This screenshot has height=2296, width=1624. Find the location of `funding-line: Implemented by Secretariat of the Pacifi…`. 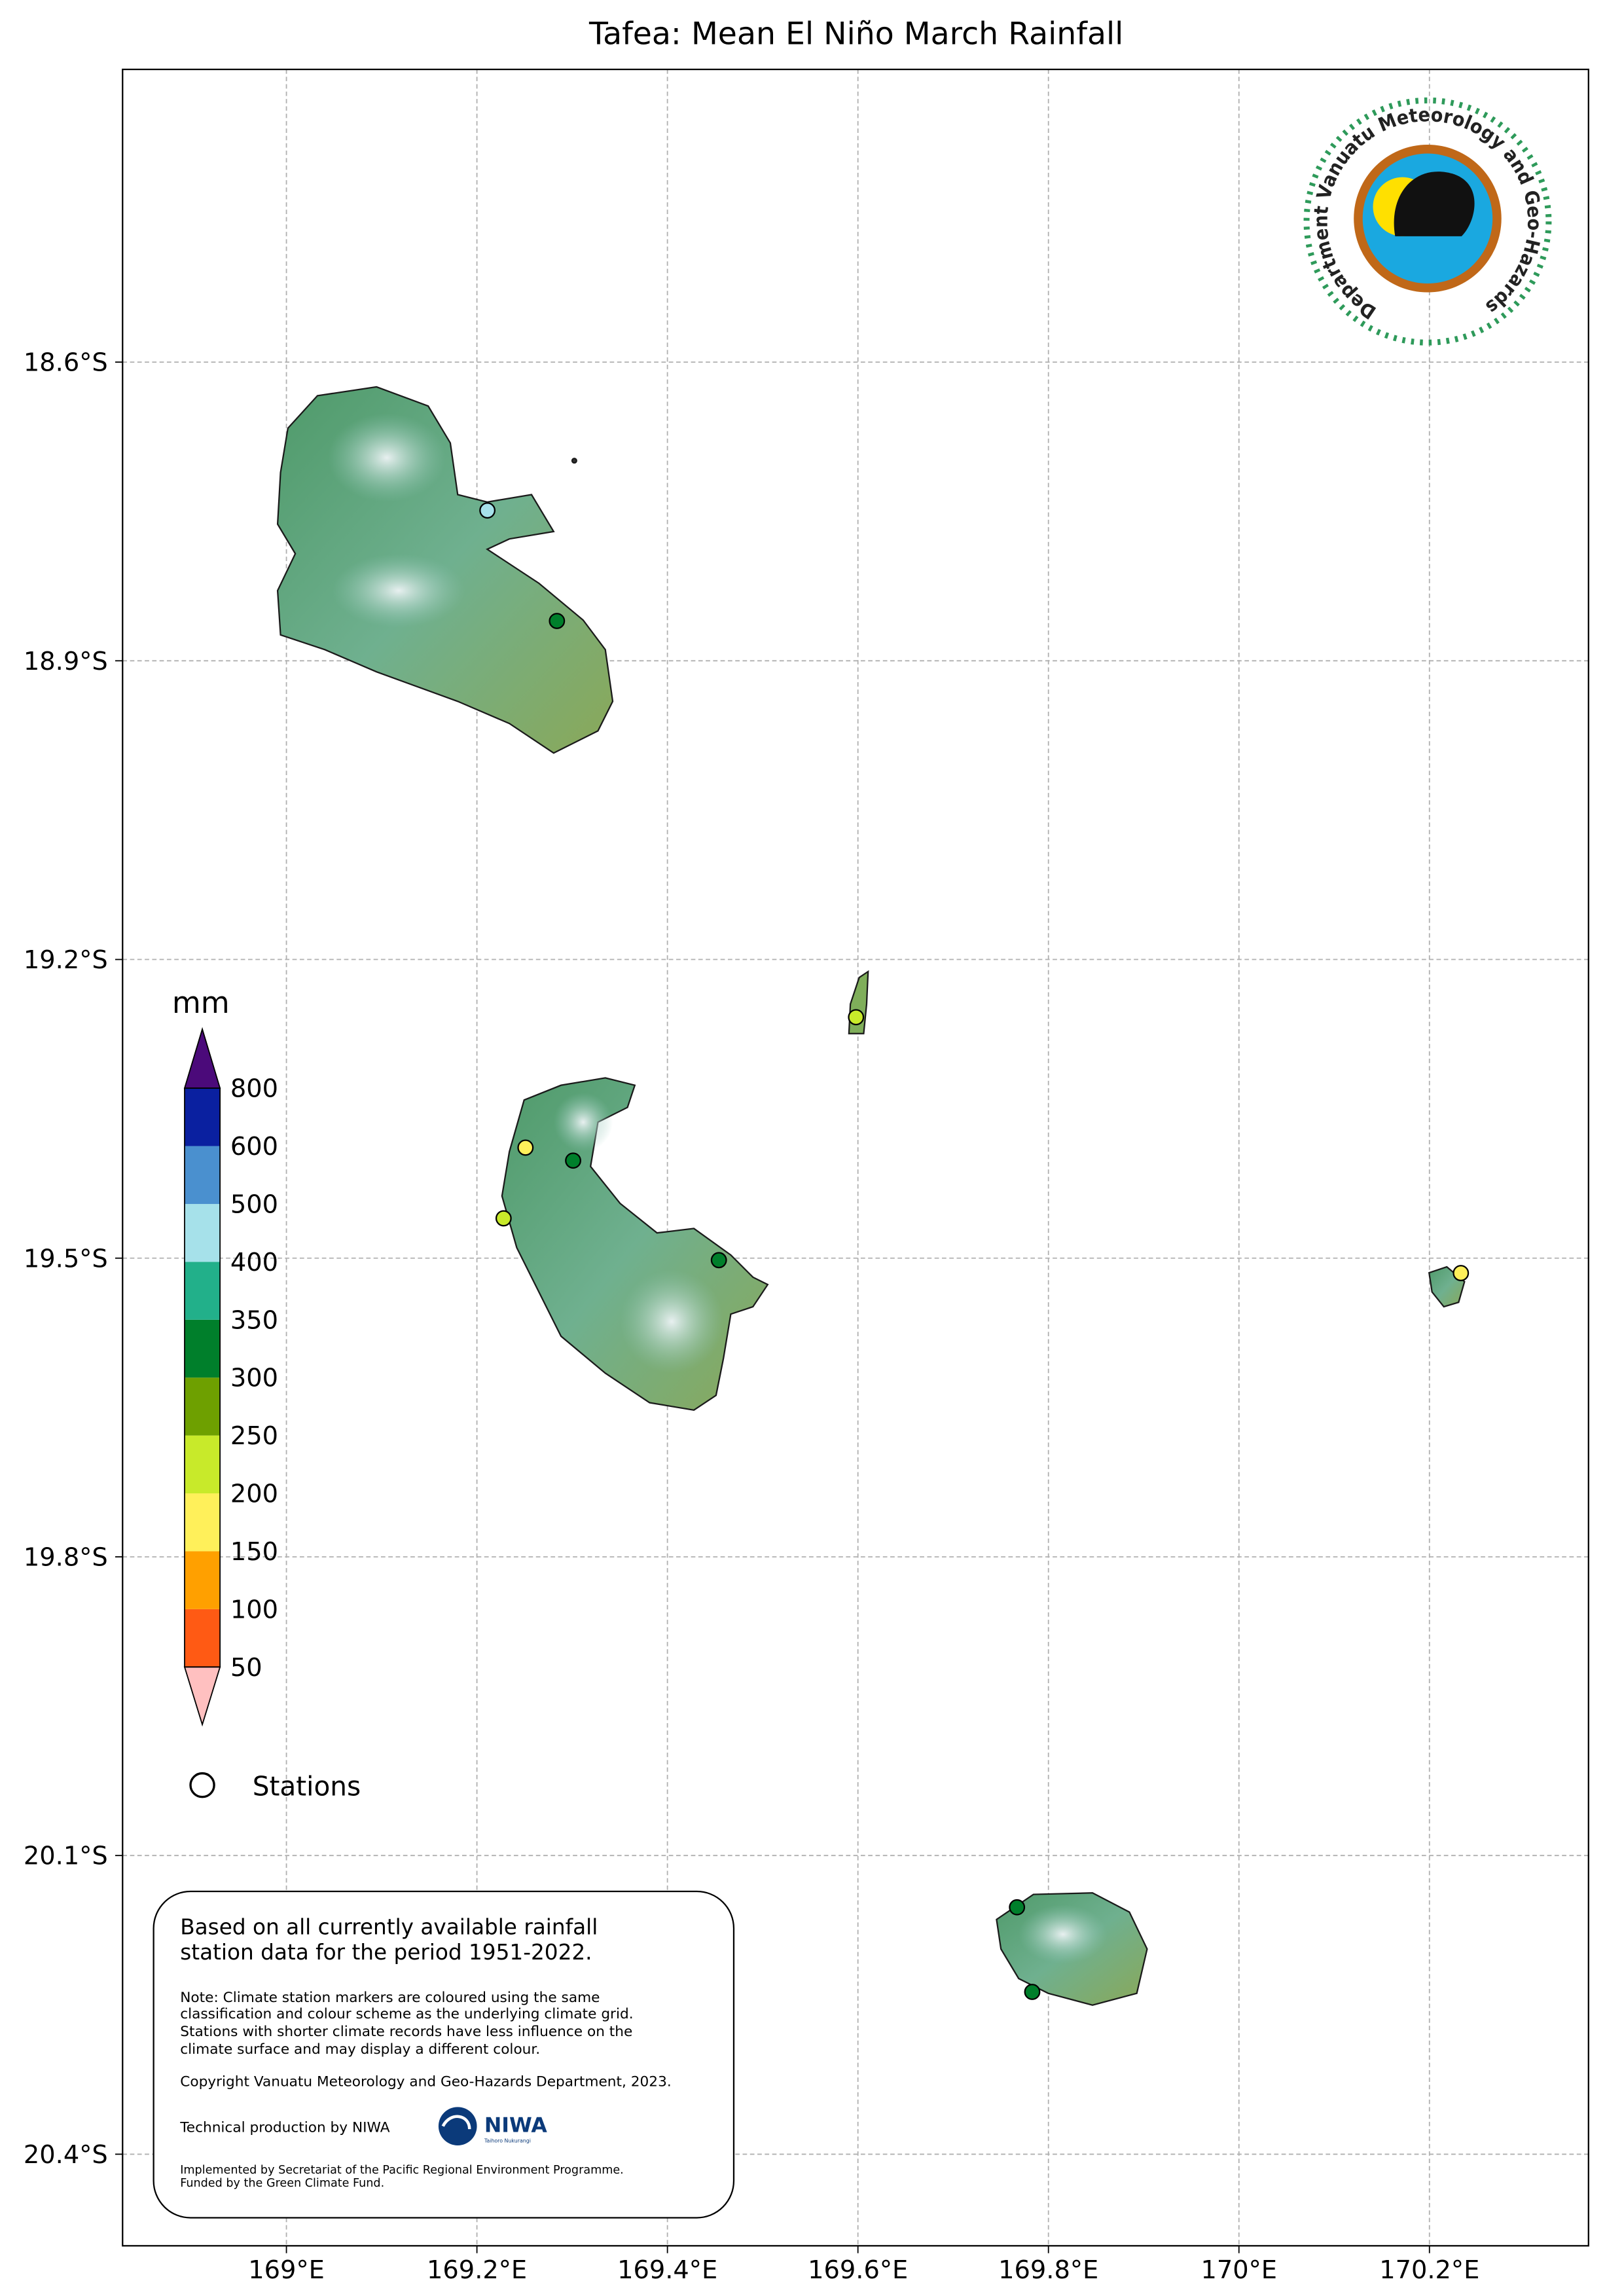

funding-line: Implemented by Secretariat of the Pacifi… is located at coordinates (402, 2170).